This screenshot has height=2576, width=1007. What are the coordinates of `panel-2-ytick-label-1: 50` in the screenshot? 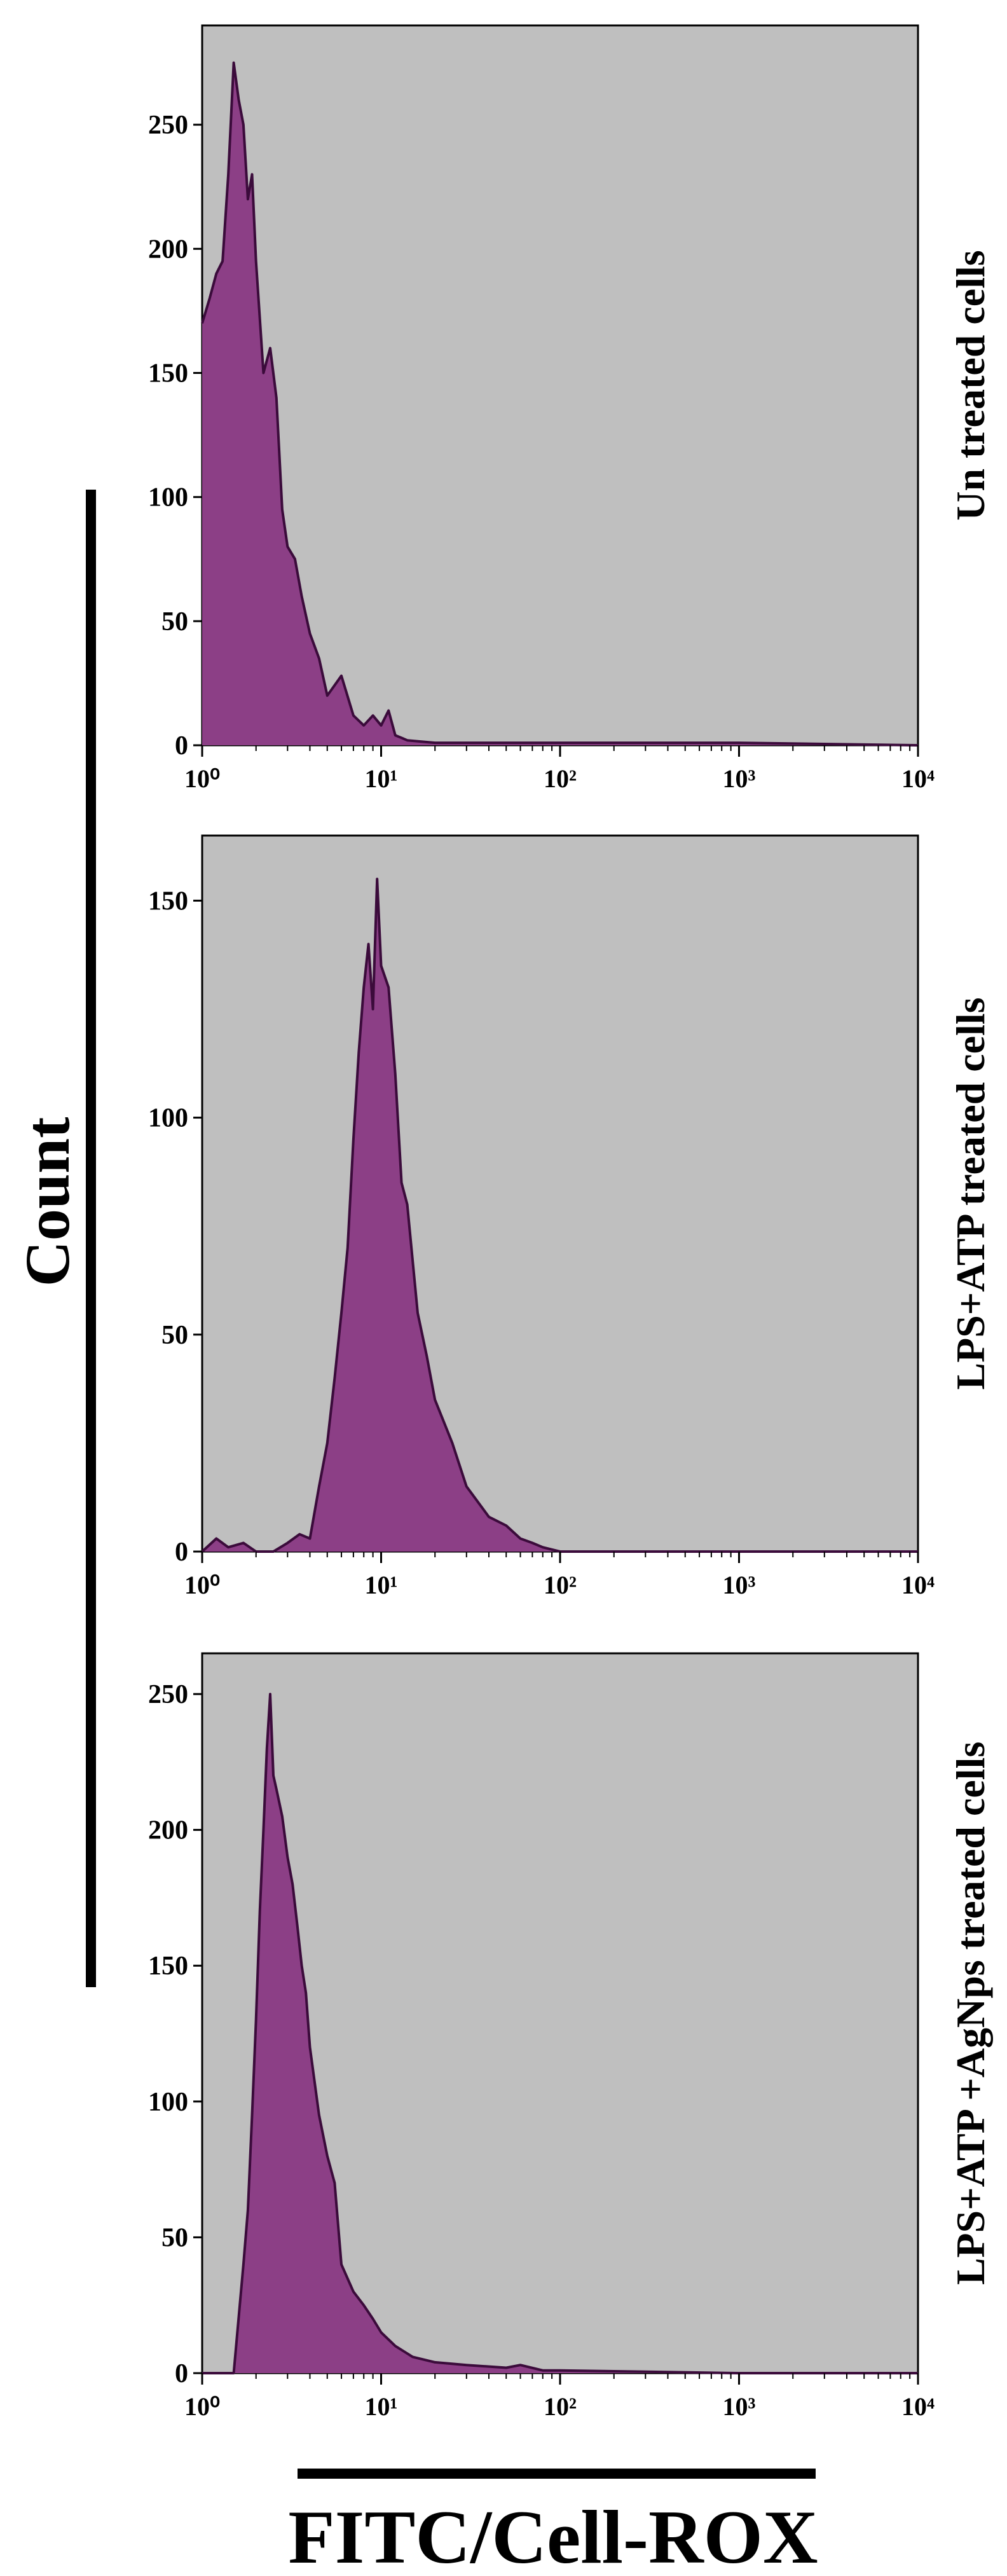 It's located at (174, 1335).